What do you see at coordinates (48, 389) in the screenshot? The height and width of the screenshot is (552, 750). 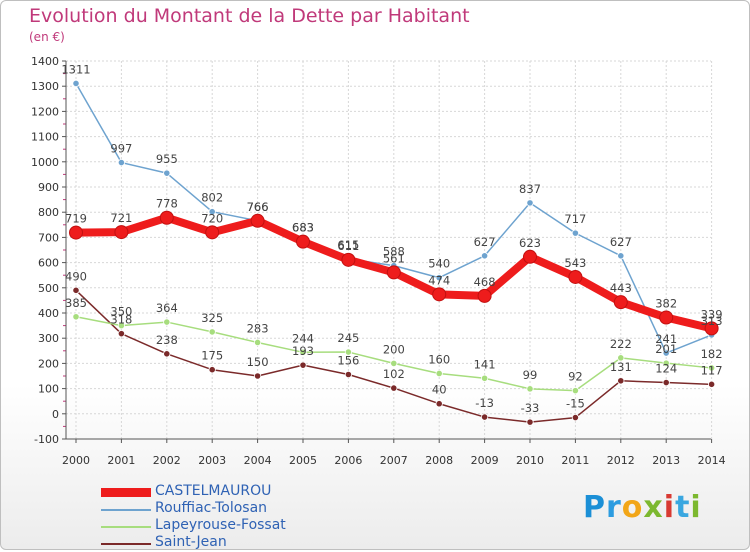 I see `y-tick-label: 100` at bounding box center [48, 389].